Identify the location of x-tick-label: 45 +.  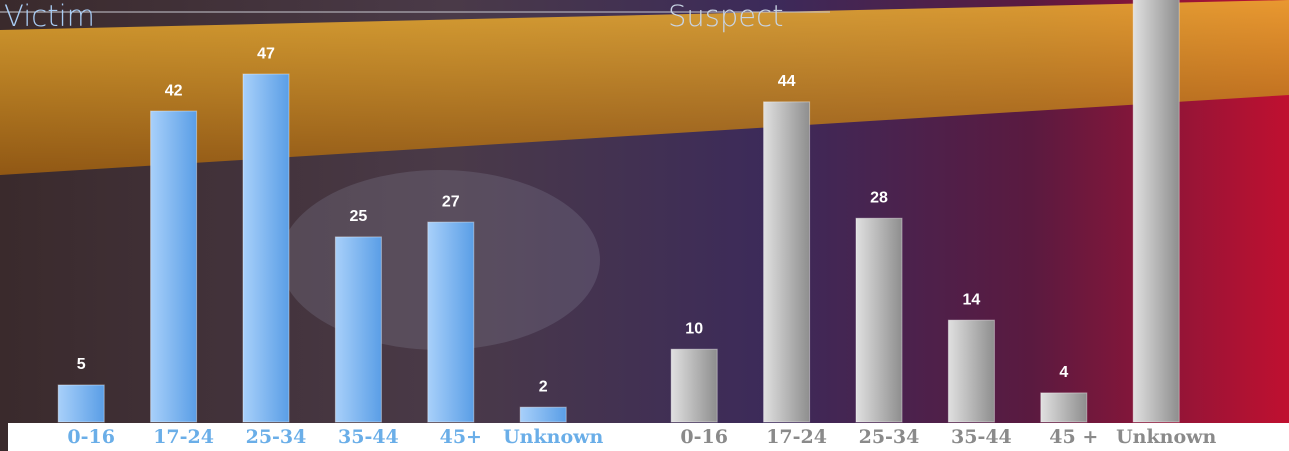
(1073, 437).